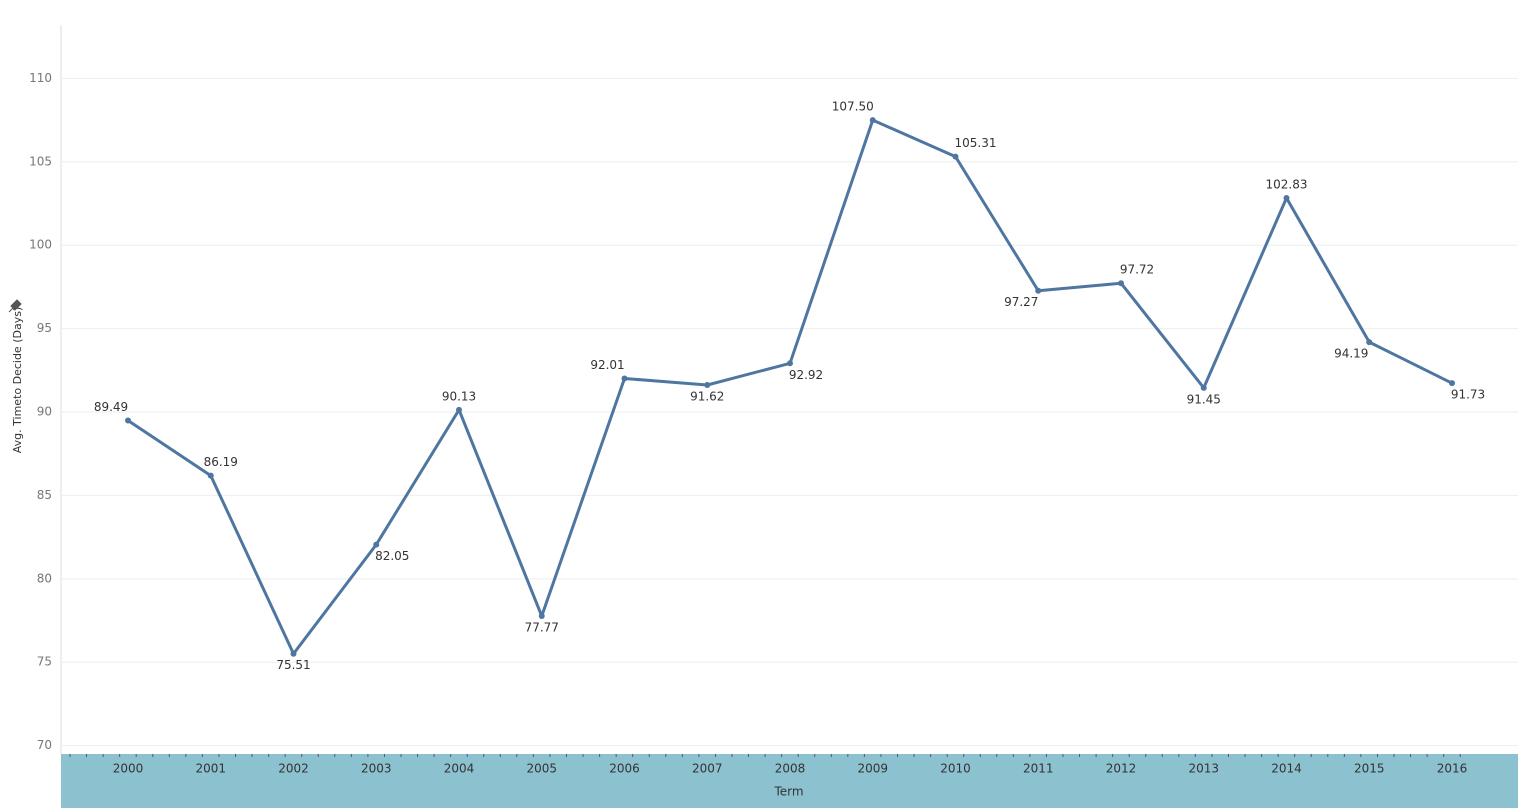  Describe the element at coordinates (376, 769) in the screenshot. I see `x-tick-label: 2003` at that location.